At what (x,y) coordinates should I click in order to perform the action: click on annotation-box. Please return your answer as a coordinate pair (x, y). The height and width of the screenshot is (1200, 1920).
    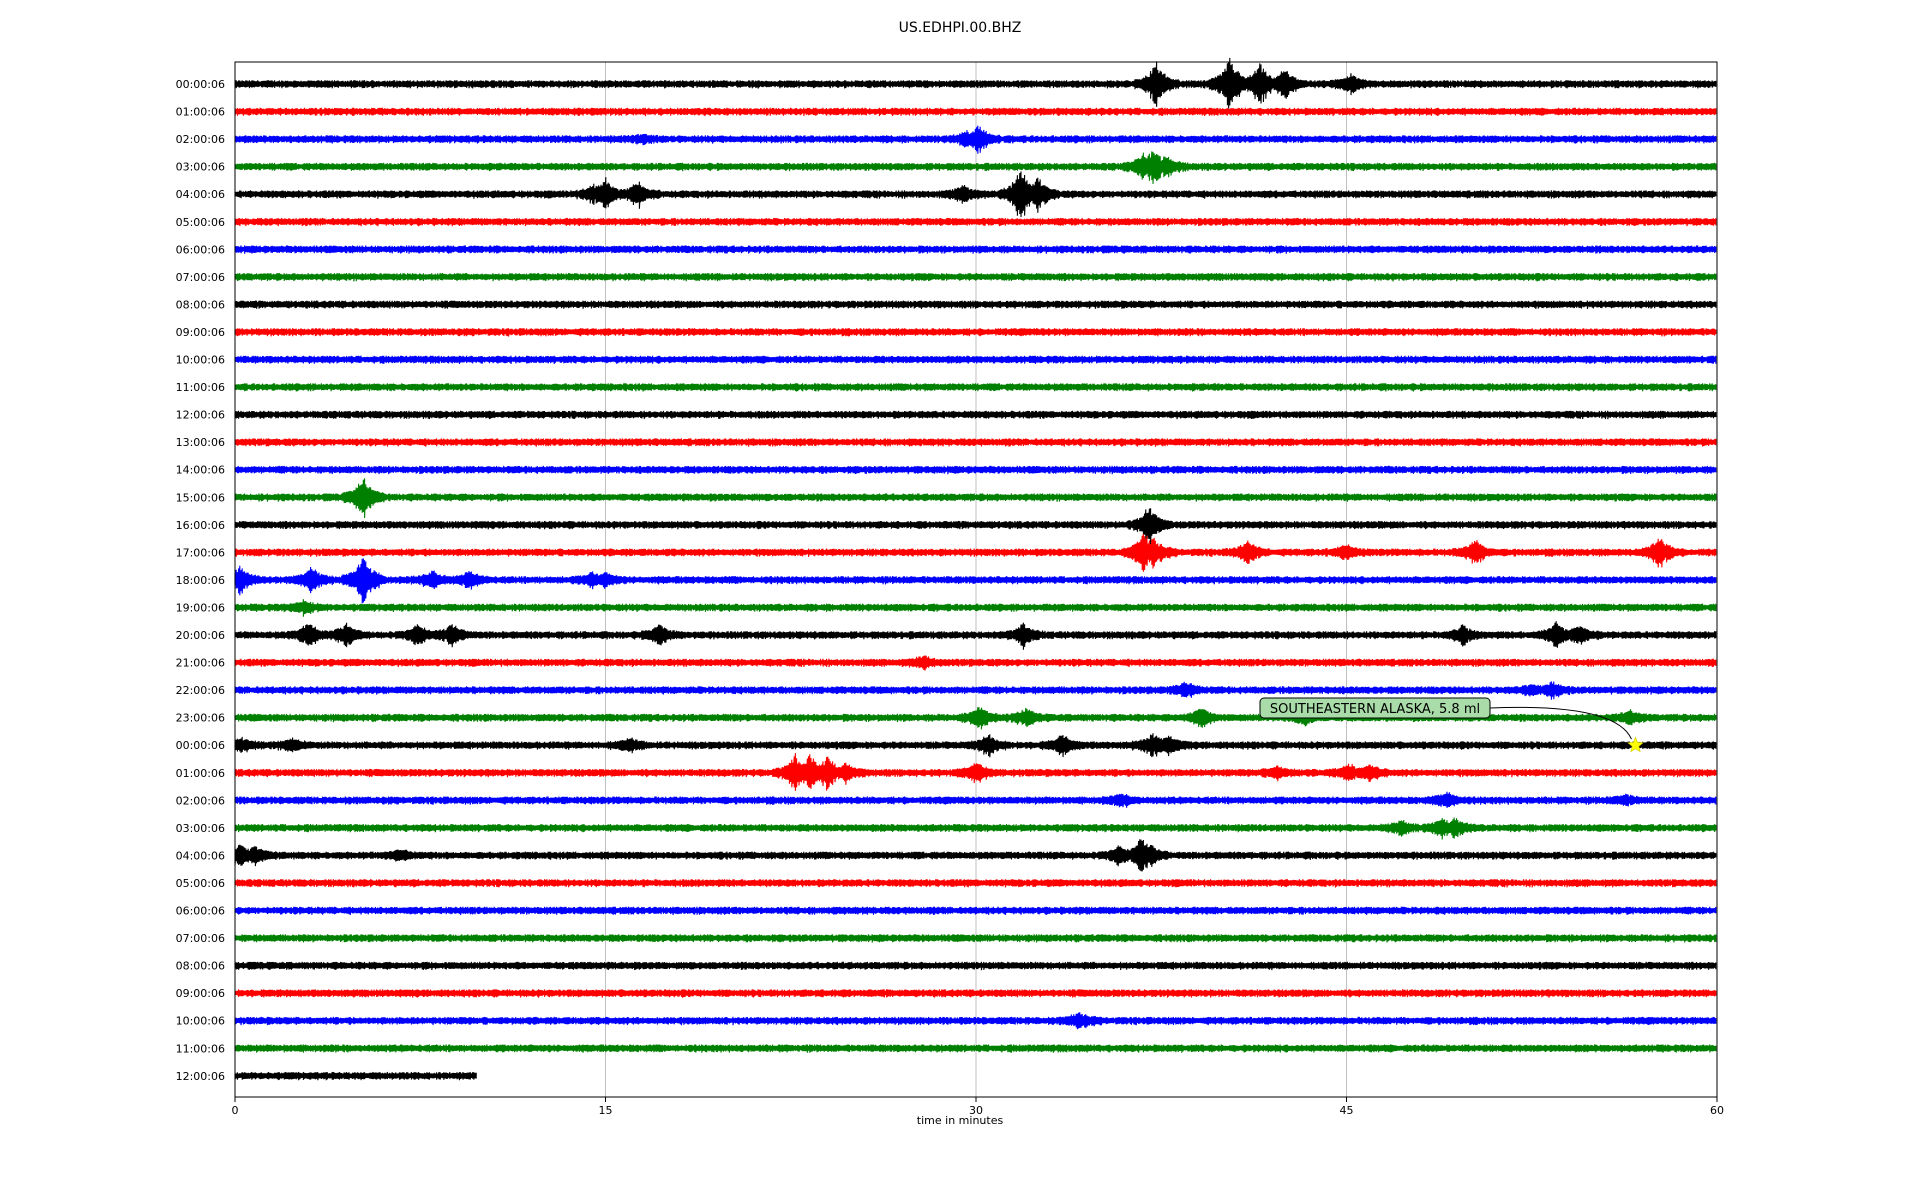
    Looking at the image, I should click on (1375, 708).